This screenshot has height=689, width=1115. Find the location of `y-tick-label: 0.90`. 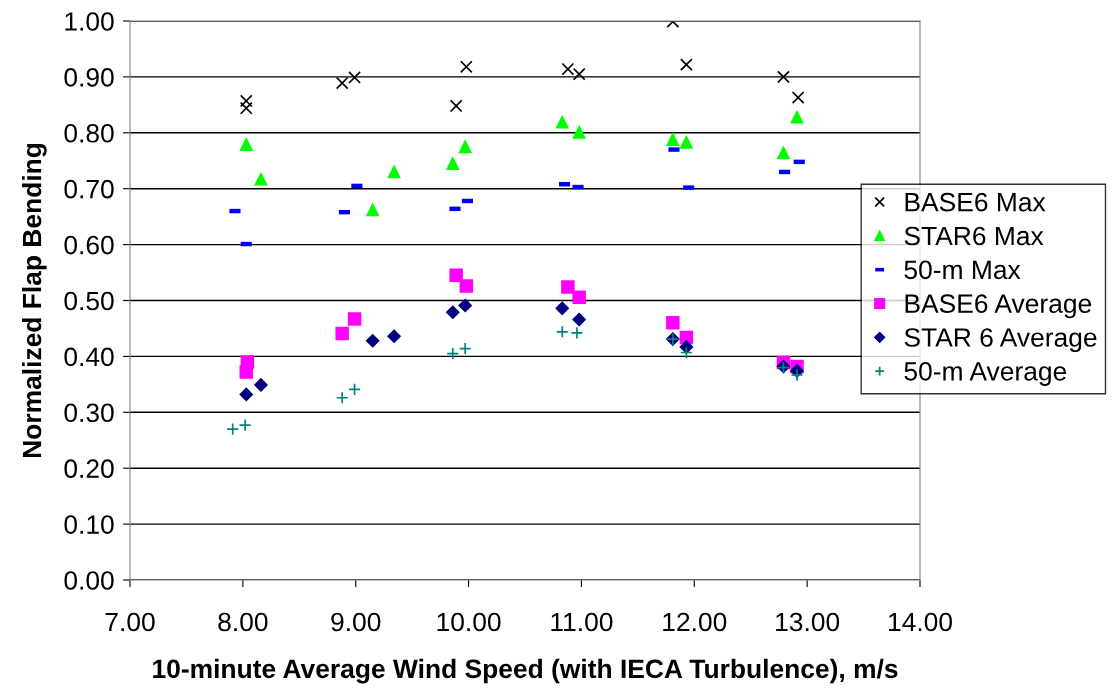

y-tick-label: 0.90 is located at coordinates (89, 77).